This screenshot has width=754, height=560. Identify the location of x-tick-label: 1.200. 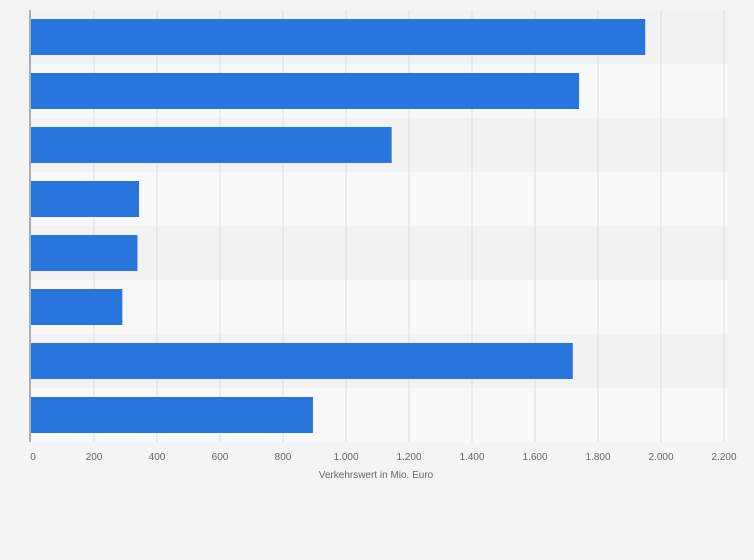
(408, 457).